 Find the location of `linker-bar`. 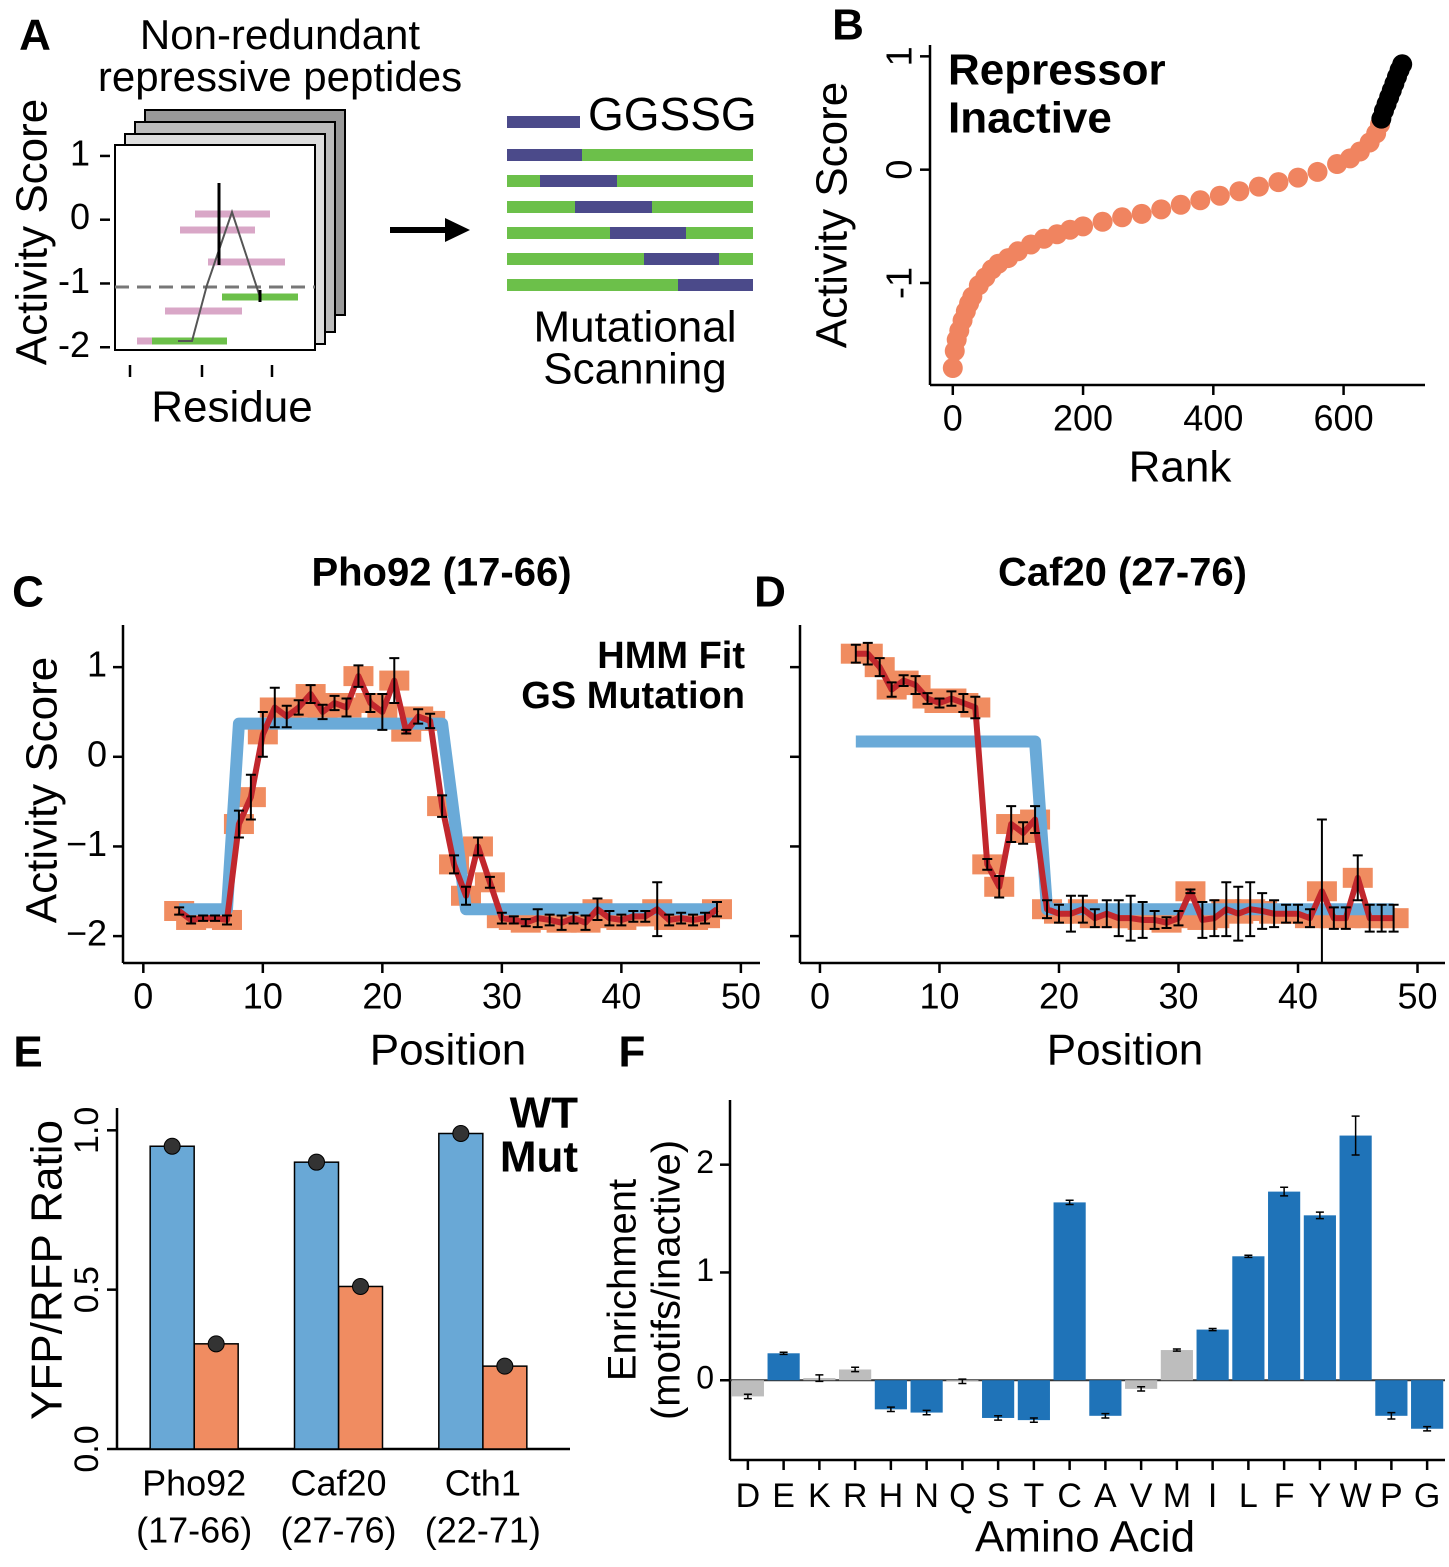

linker-bar is located at coordinates (543, 122).